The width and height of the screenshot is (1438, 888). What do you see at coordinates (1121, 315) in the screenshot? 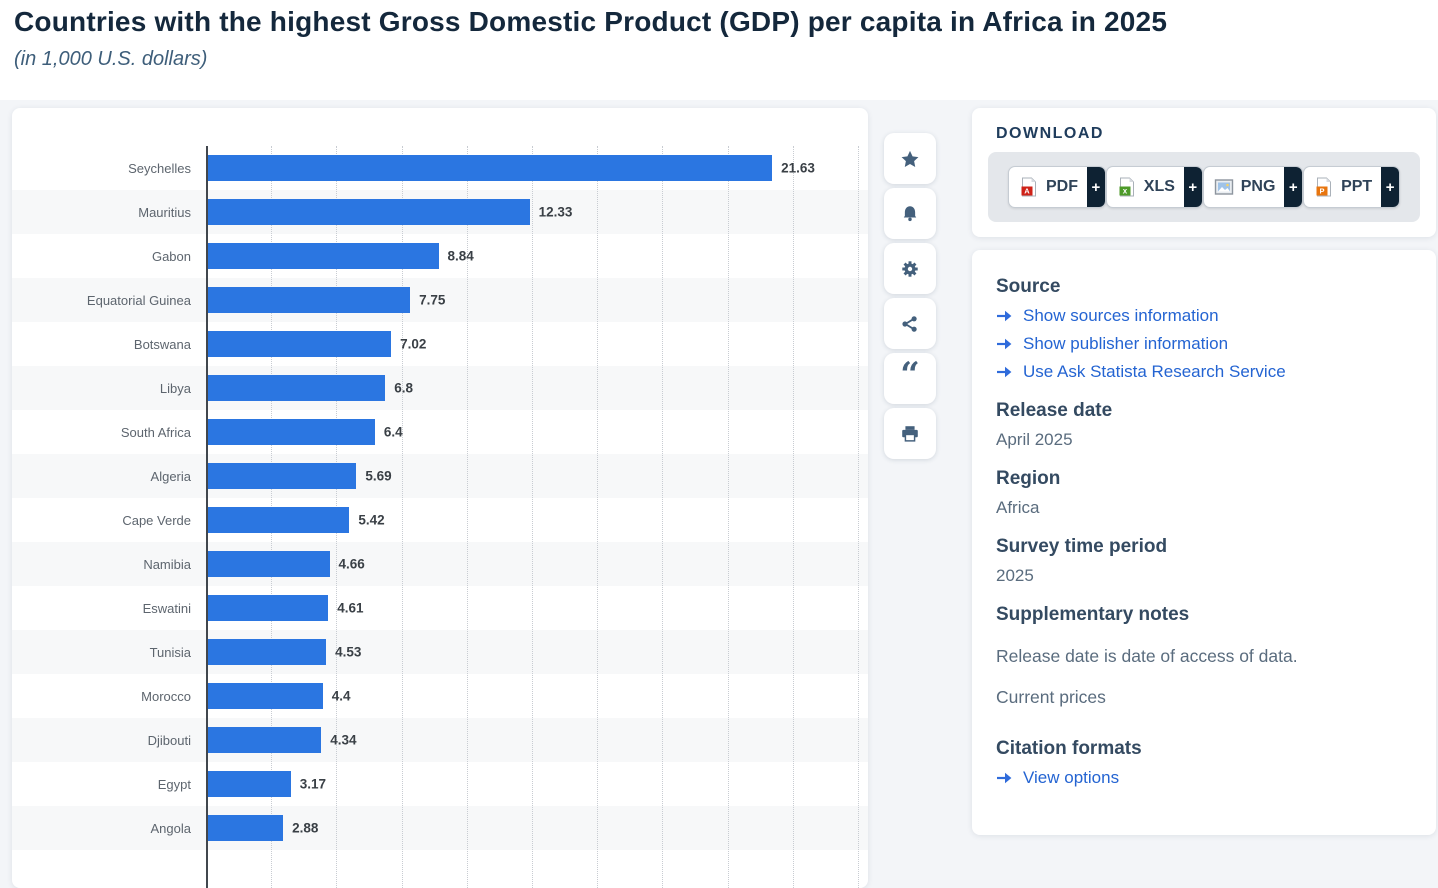
I see `show-sources-link-label: Show sources information` at bounding box center [1121, 315].